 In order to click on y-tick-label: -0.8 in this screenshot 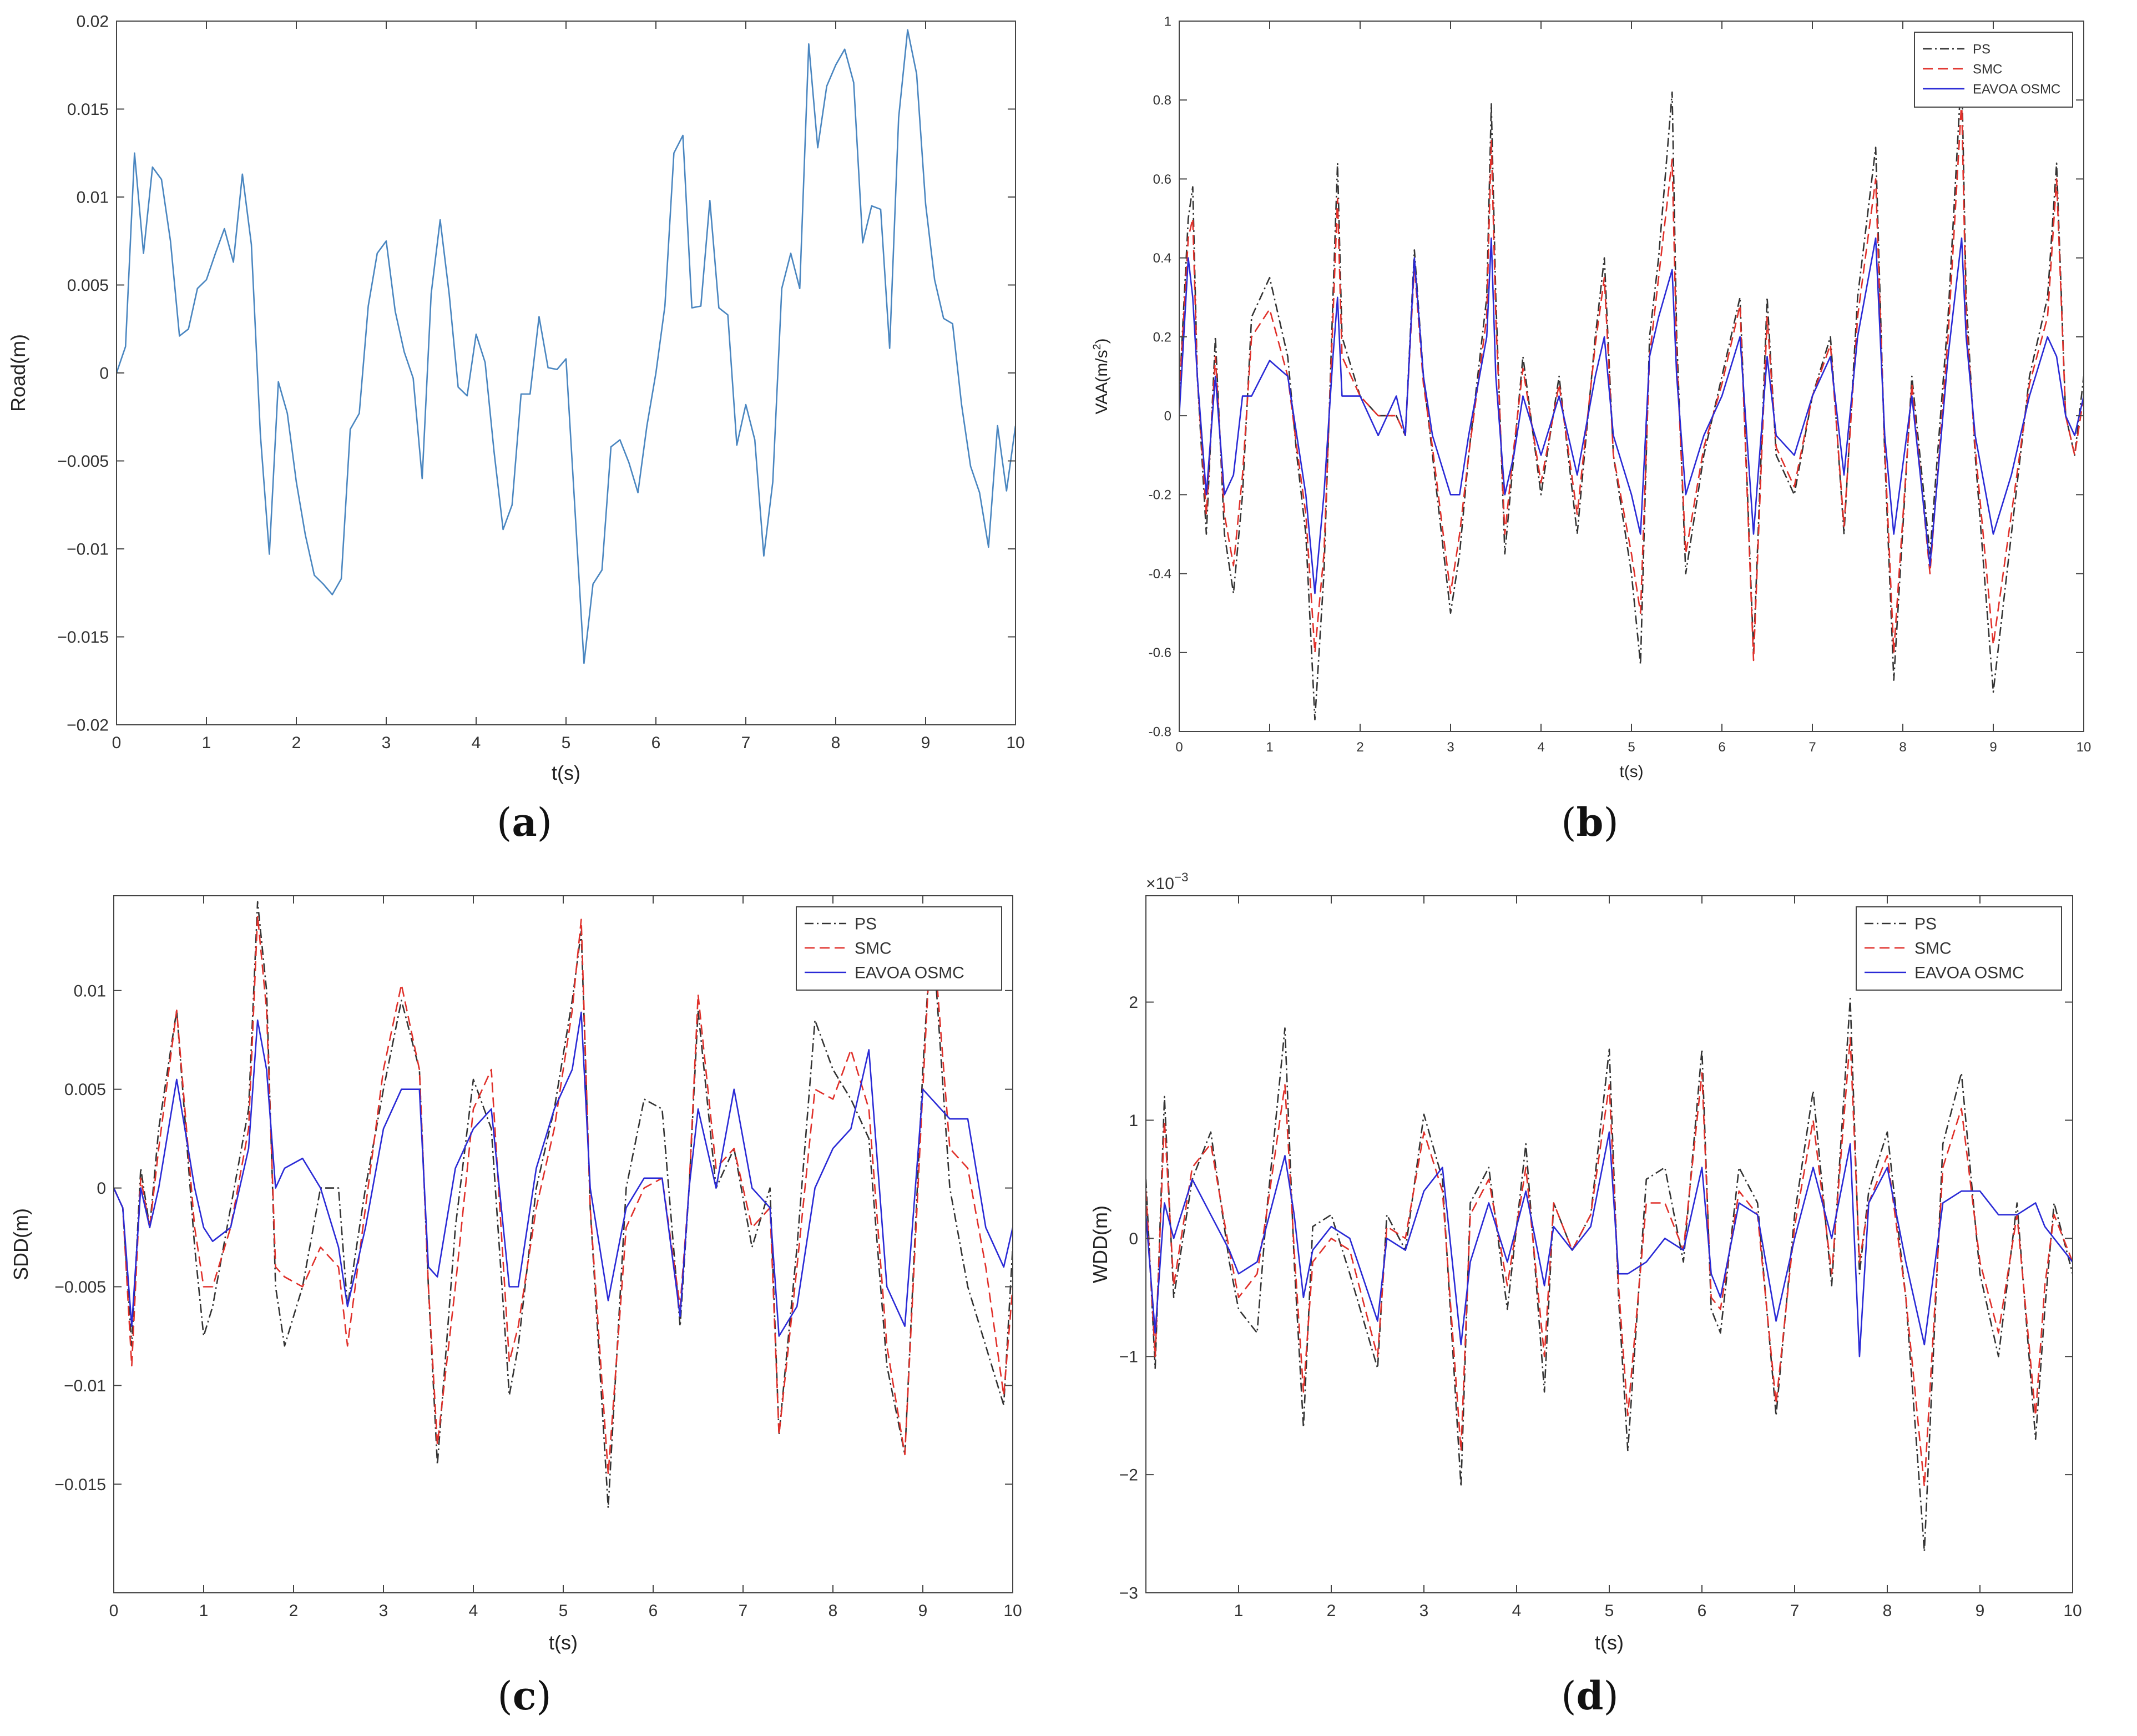, I will do `click(1160, 731)`.